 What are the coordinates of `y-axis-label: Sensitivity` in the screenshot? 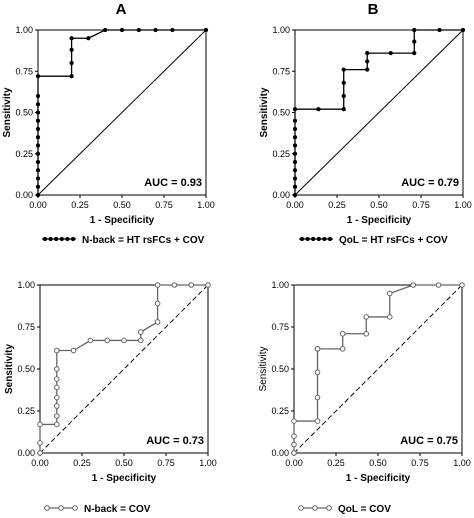 It's located at (264, 112).